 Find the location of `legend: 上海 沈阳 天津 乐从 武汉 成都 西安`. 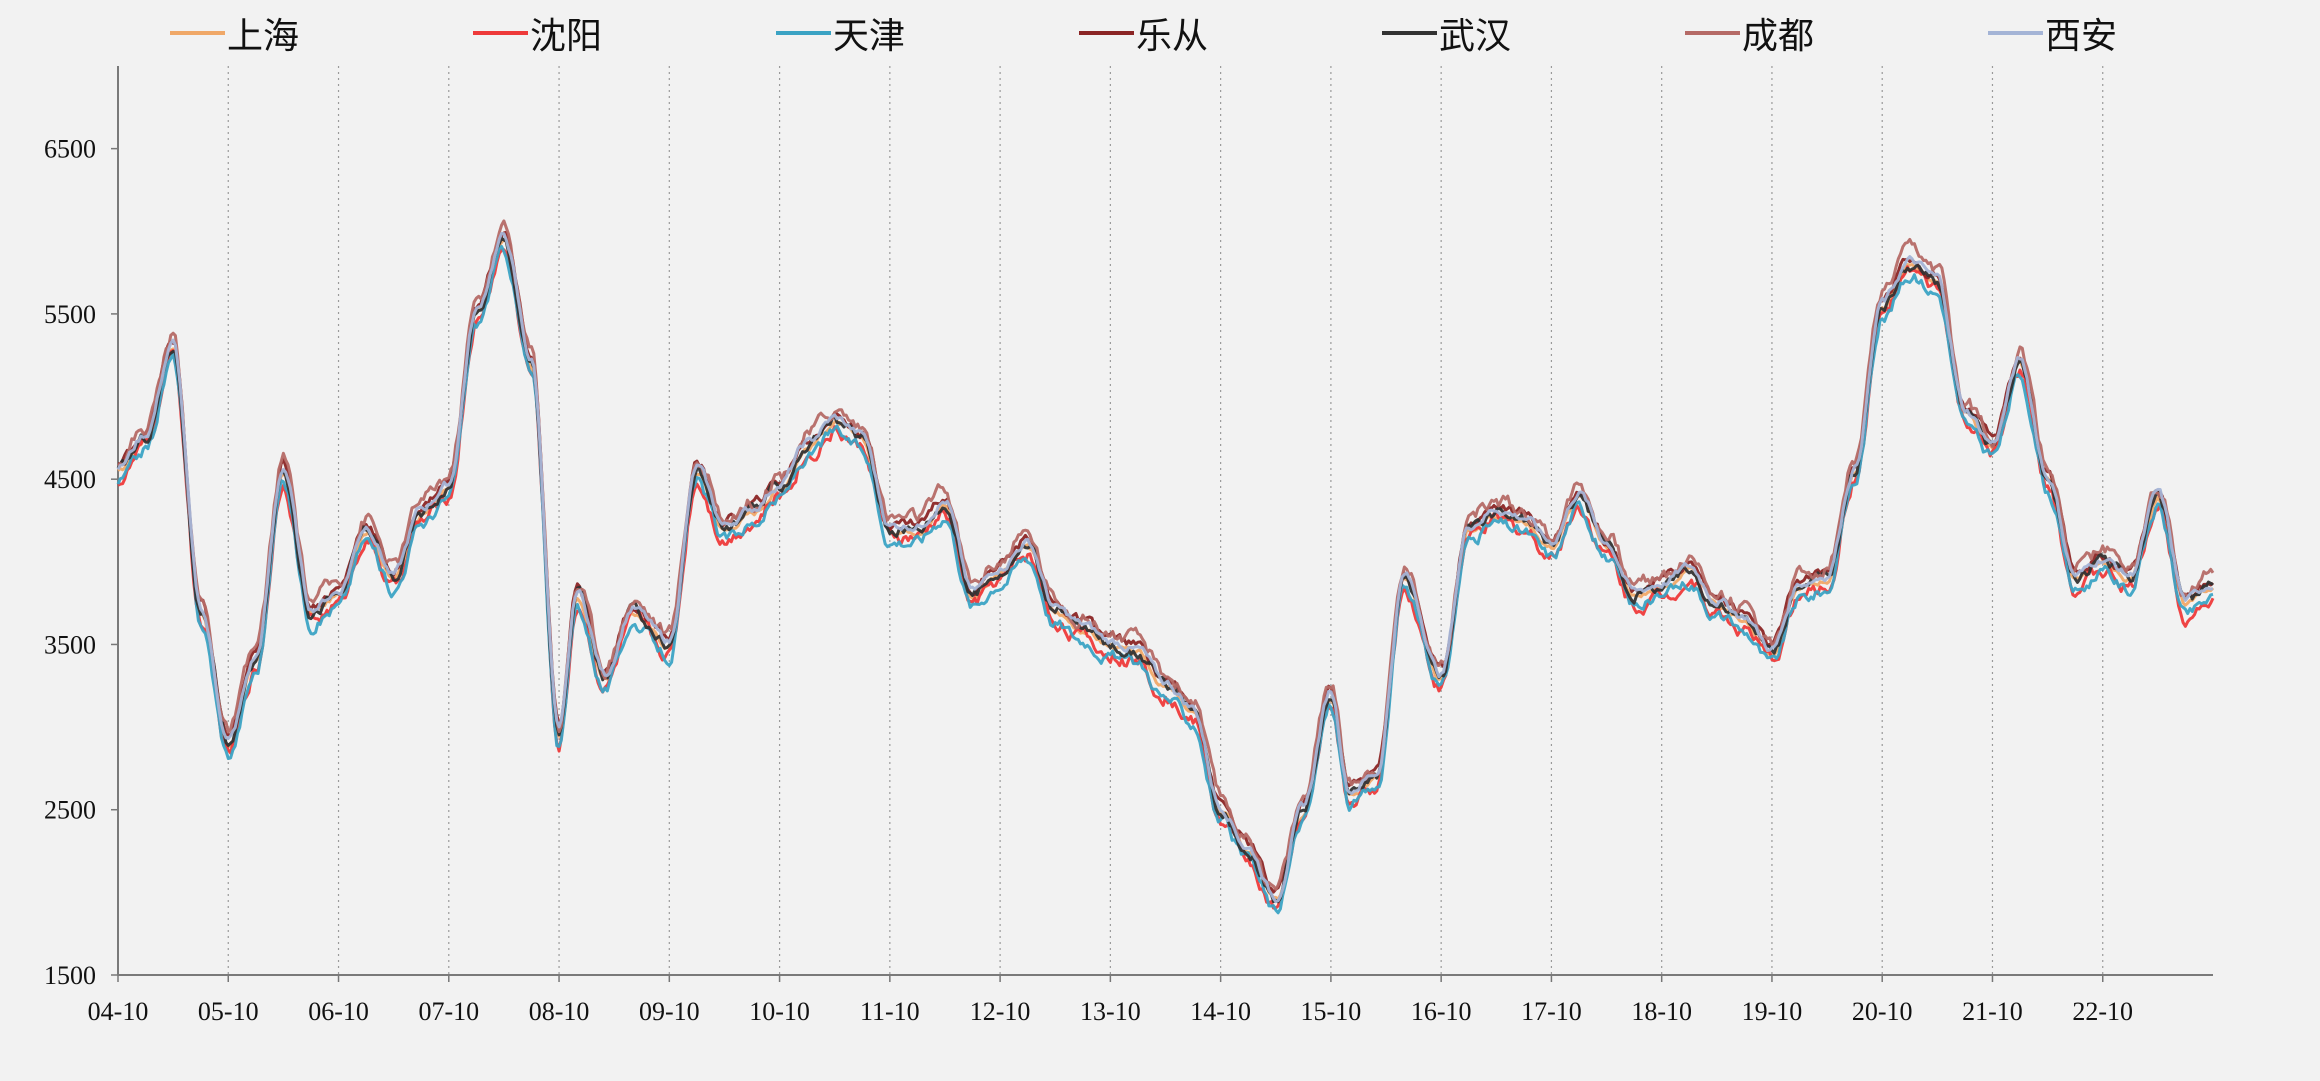

legend: 上海 沈阳 天津 乐从 武汉 成都 西安 is located at coordinates (1170, 33).